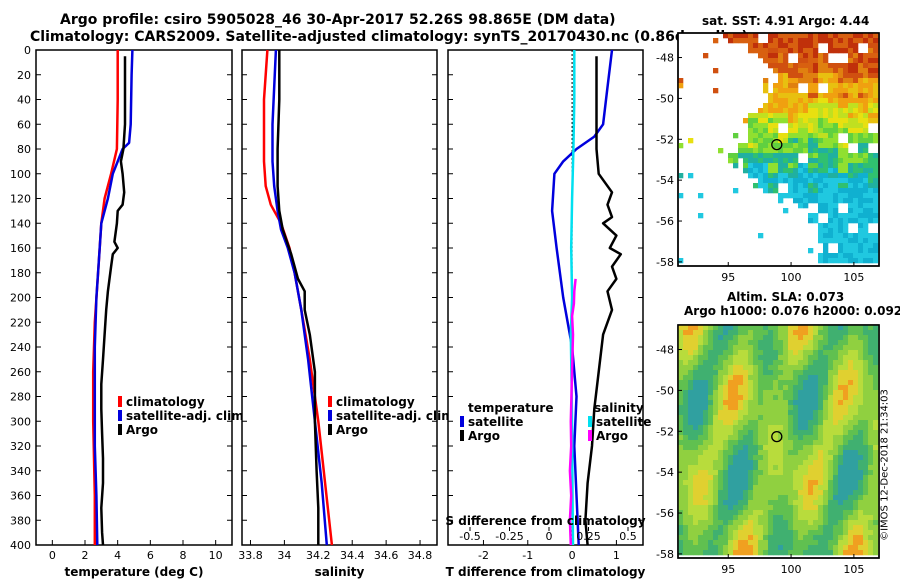  Describe the element at coordinates (777, 144) in the screenshot. I see `sst-map-argo-marker` at that location.